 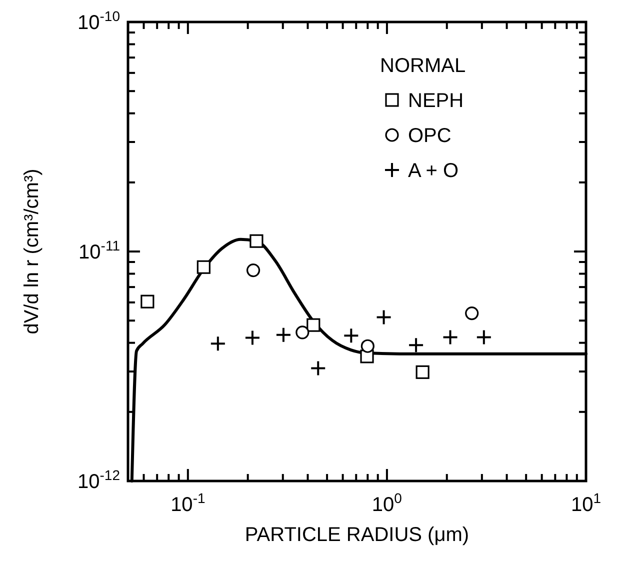 What do you see at coordinates (99, 480) in the screenshot?
I see `y-tick-label: 10$^{-12}$` at bounding box center [99, 480].